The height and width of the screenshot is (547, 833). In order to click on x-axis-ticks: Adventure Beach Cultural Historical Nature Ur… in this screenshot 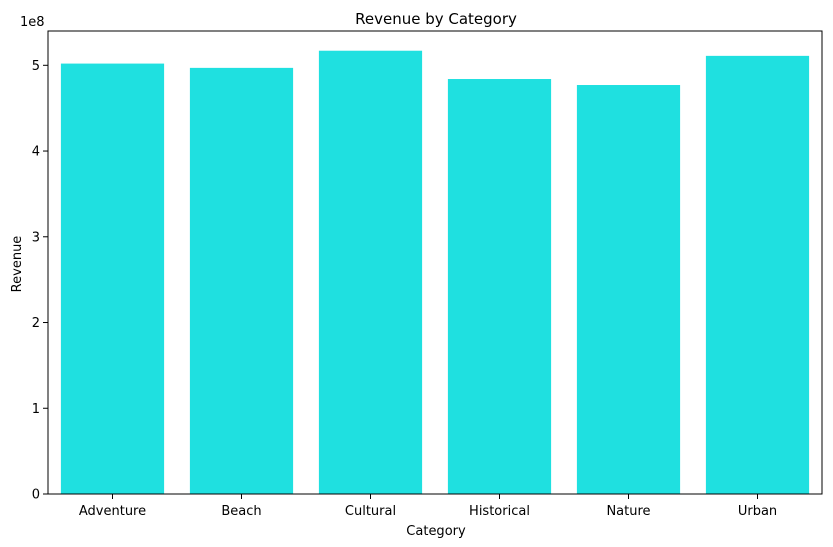, I will do `click(428, 506)`.